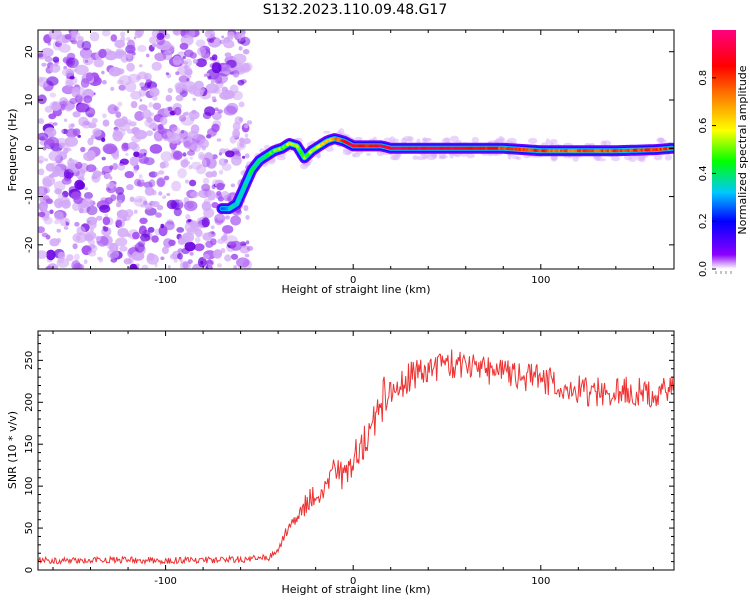  Describe the element at coordinates (703, 78) in the screenshot. I see `colorbar-tick-label: 0.8` at that location.